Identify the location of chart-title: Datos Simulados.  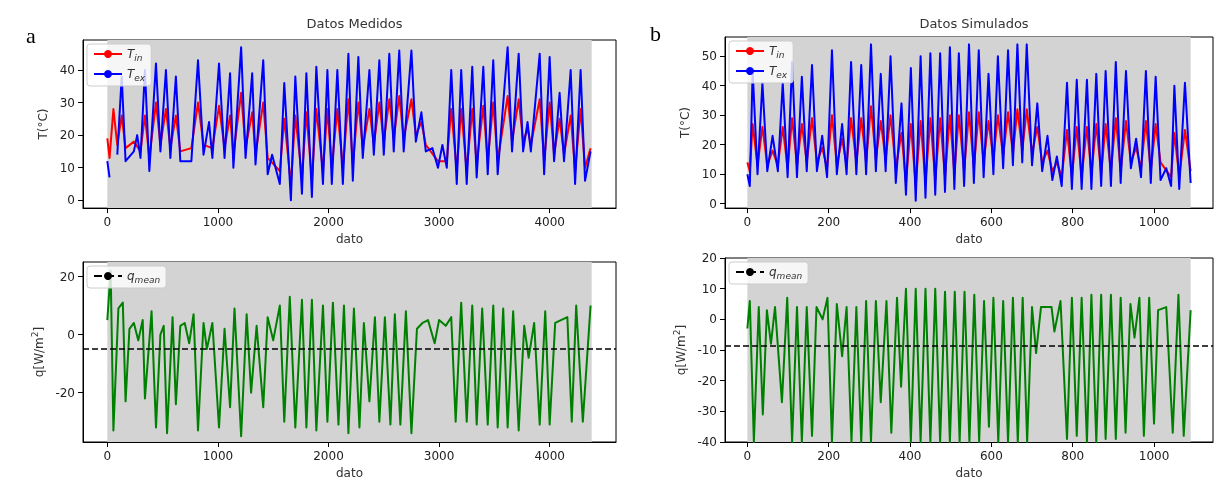
(974, 23).